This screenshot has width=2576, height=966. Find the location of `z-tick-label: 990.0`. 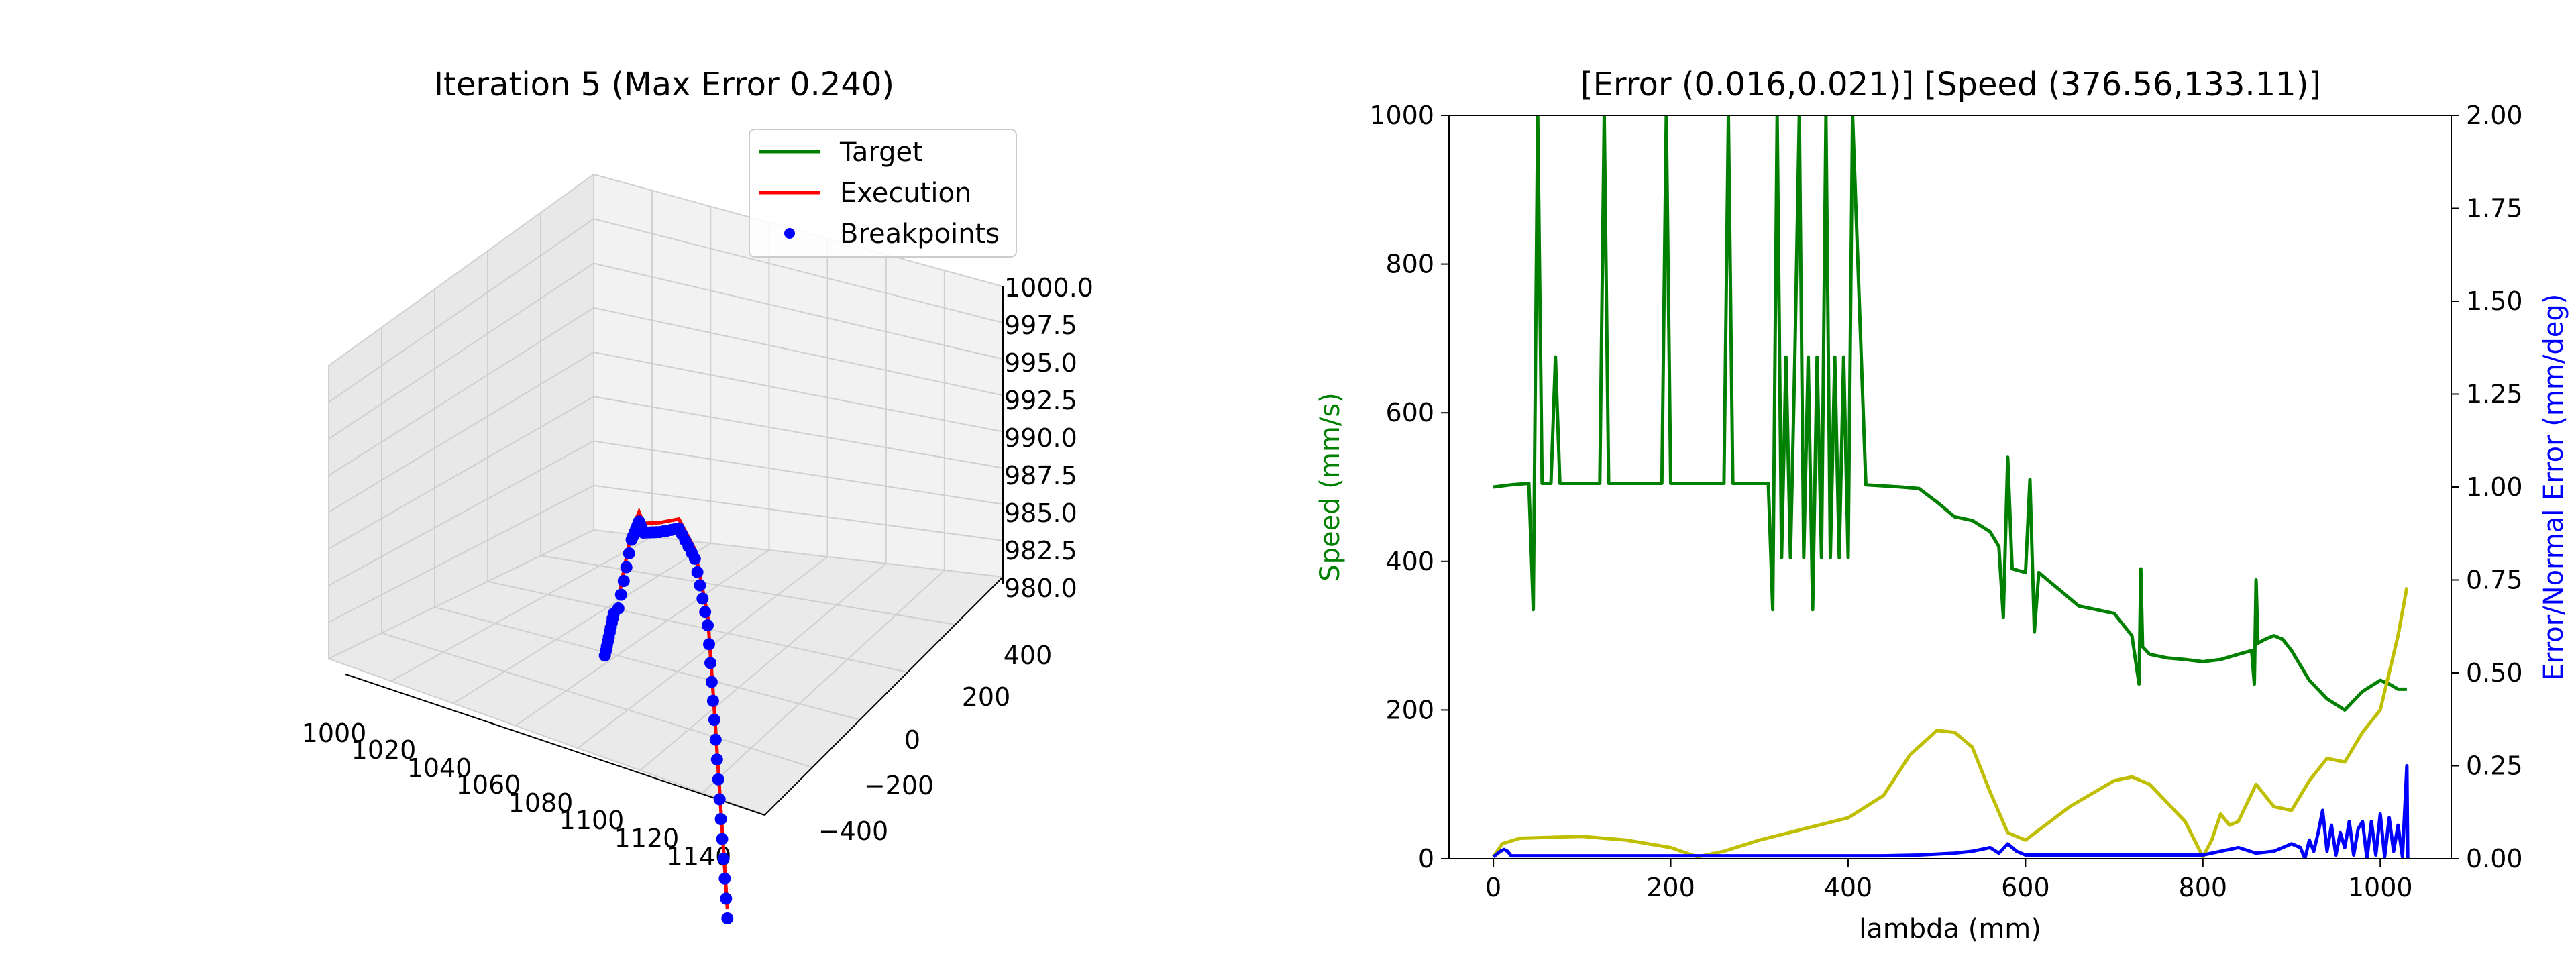

z-tick-label: 990.0 is located at coordinates (1040, 438).